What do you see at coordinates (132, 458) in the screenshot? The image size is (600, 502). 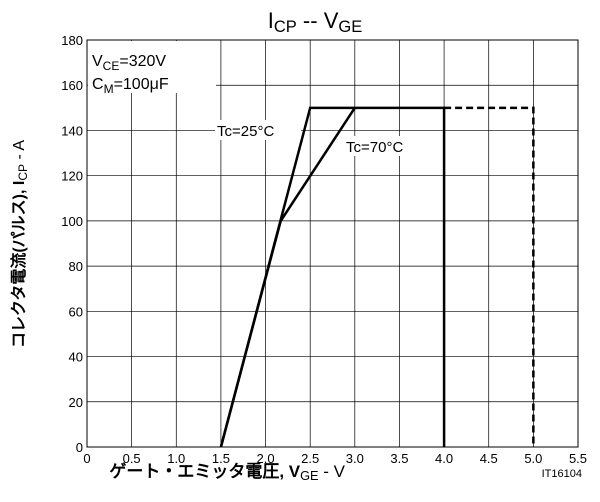 I see `x-tick-label: 0.5` at bounding box center [132, 458].